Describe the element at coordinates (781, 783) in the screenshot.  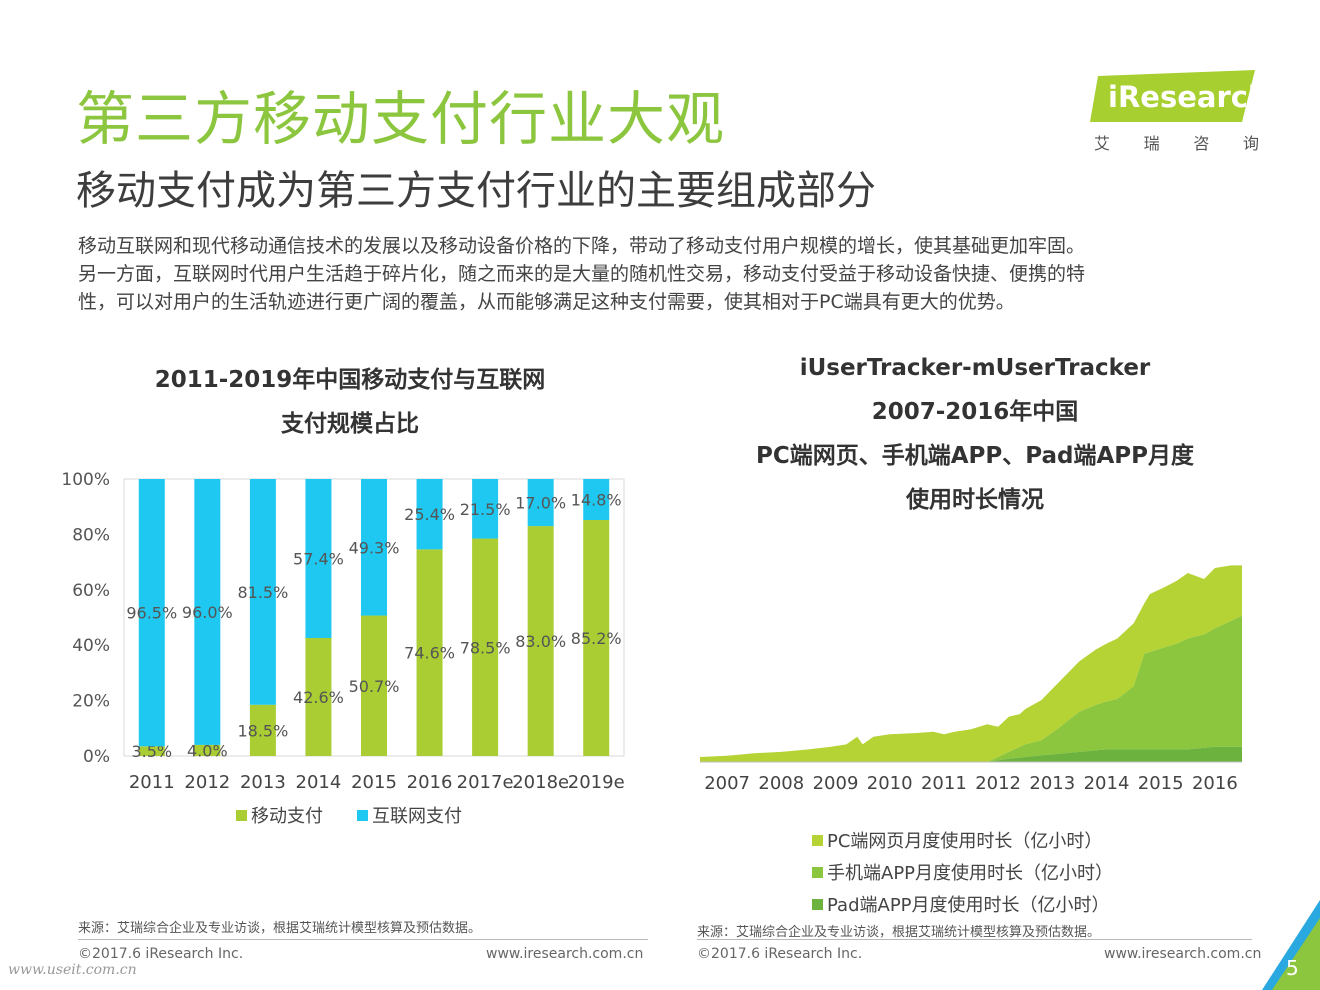
I see `x-tick-label: 2008` at that location.